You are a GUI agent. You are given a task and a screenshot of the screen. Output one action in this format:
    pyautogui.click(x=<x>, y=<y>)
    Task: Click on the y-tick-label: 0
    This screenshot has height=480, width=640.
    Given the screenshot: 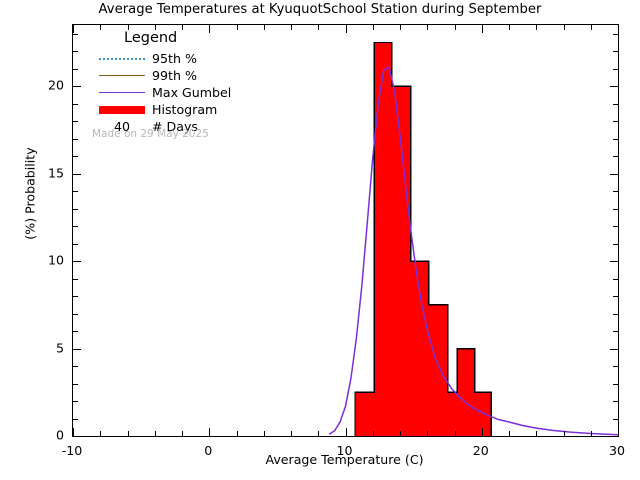 What is the action you would take?
    pyautogui.click(x=59, y=435)
    